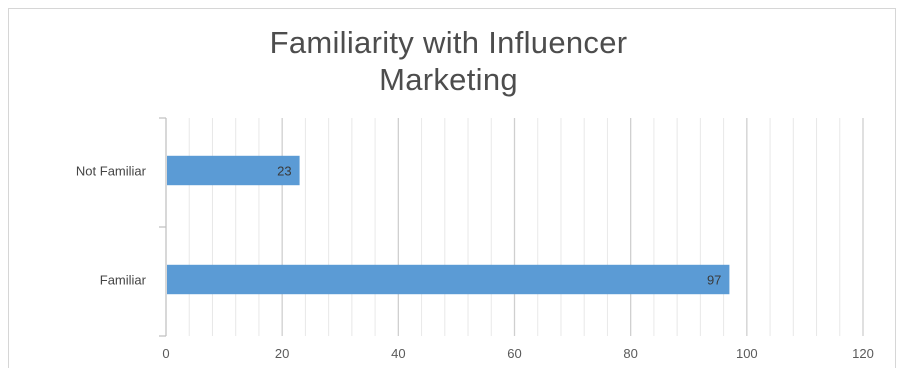 The height and width of the screenshot is (368, 897). What do you see at coordinates (284, 171) in the screenshot?
I see `data-label: 23` at bounding box center [284, 171].